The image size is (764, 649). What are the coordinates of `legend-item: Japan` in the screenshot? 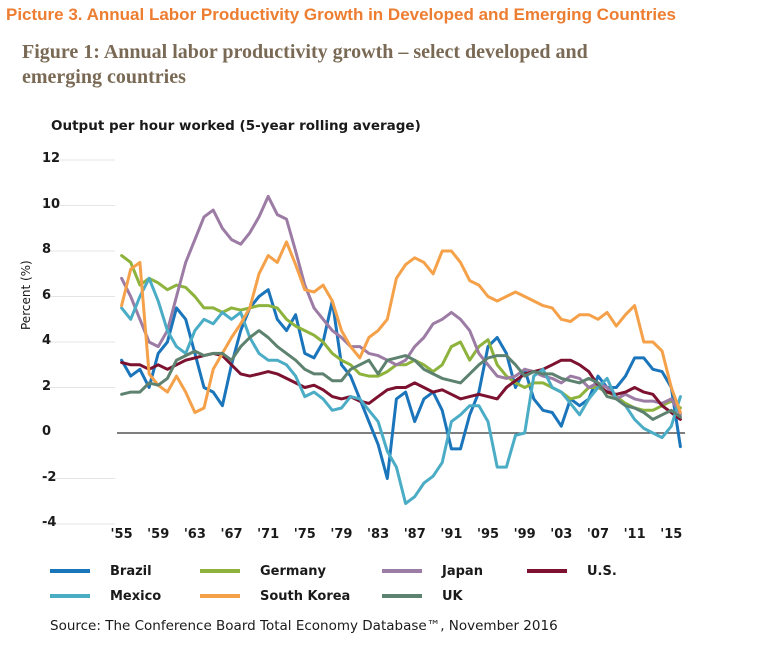 It's located at (432, 571).